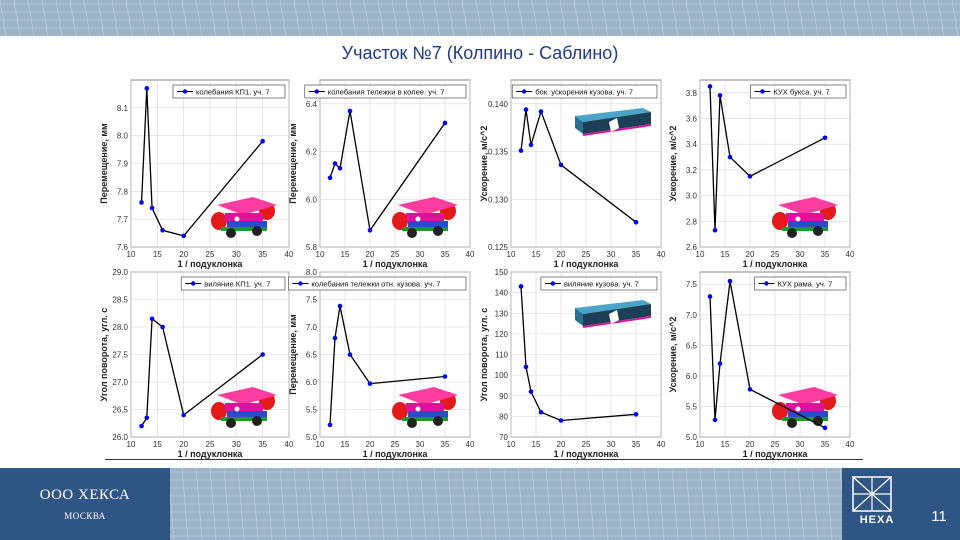  Describe the element at coordinates (536, 444) in the screenshot. I see `x-tick-label: 15` at that location.